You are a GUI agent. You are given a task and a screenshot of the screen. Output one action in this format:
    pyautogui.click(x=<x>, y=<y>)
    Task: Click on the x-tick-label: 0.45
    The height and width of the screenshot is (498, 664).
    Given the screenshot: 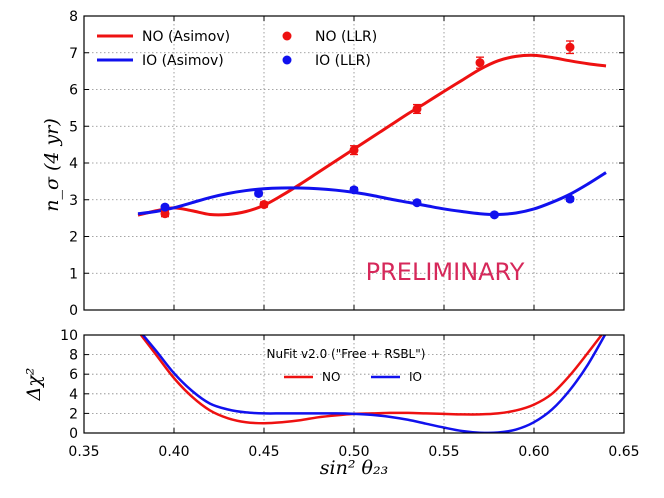 What is the action you would take?
    pyautogui.click(x=263, y=452)
    